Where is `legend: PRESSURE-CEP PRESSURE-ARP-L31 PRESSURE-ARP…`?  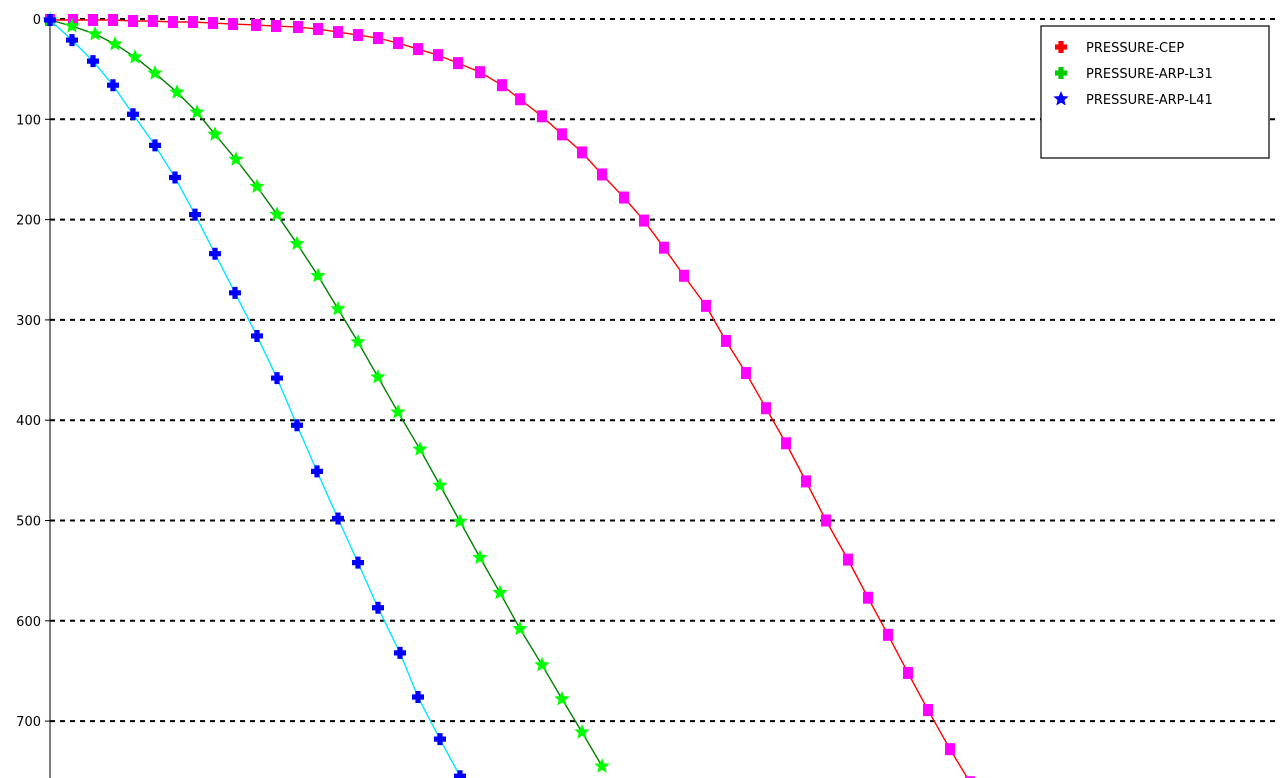 legend: PRESSURE-CEP PRESSURE-ARP-L31 PRESSURE-ARP… is located at coordinates (1155, 92).